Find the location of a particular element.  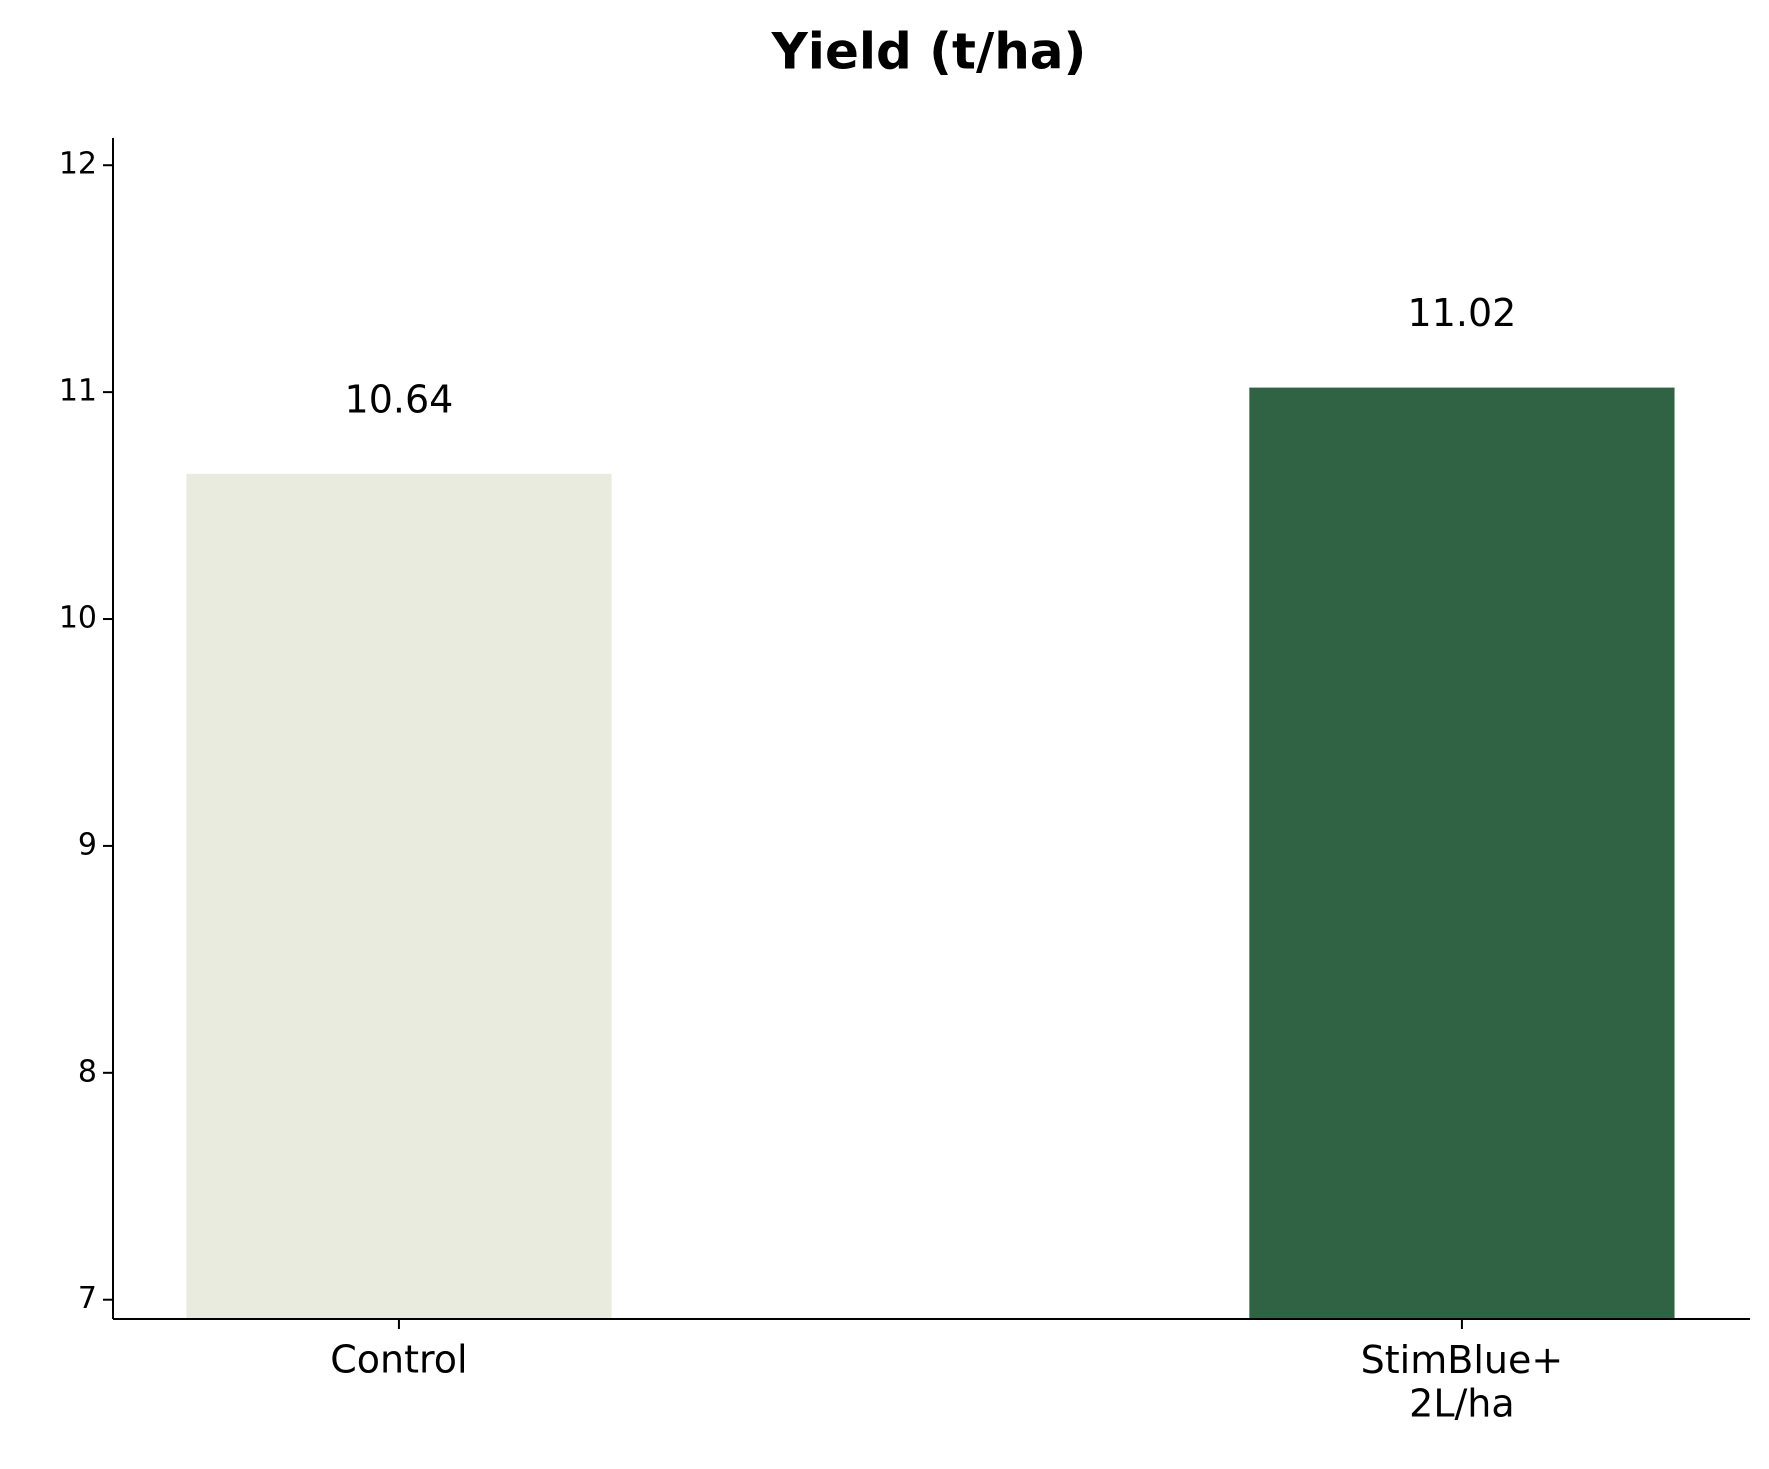

chart-title: Yield (t/ha) is located at coordinates (929, 52).